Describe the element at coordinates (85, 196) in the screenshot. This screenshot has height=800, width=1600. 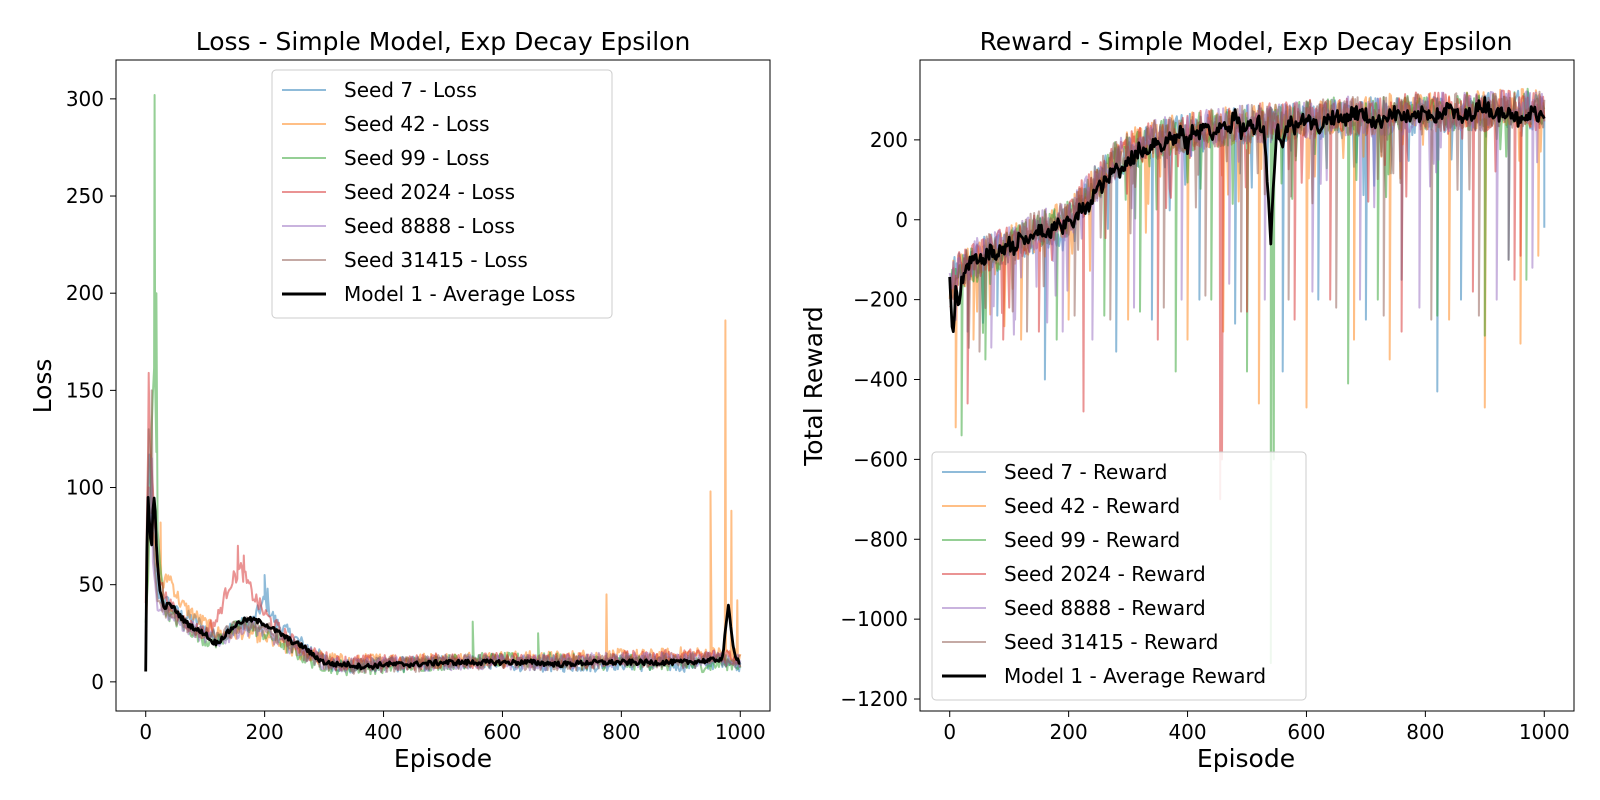
I see `loss-y-tick-label: 250` at that location.